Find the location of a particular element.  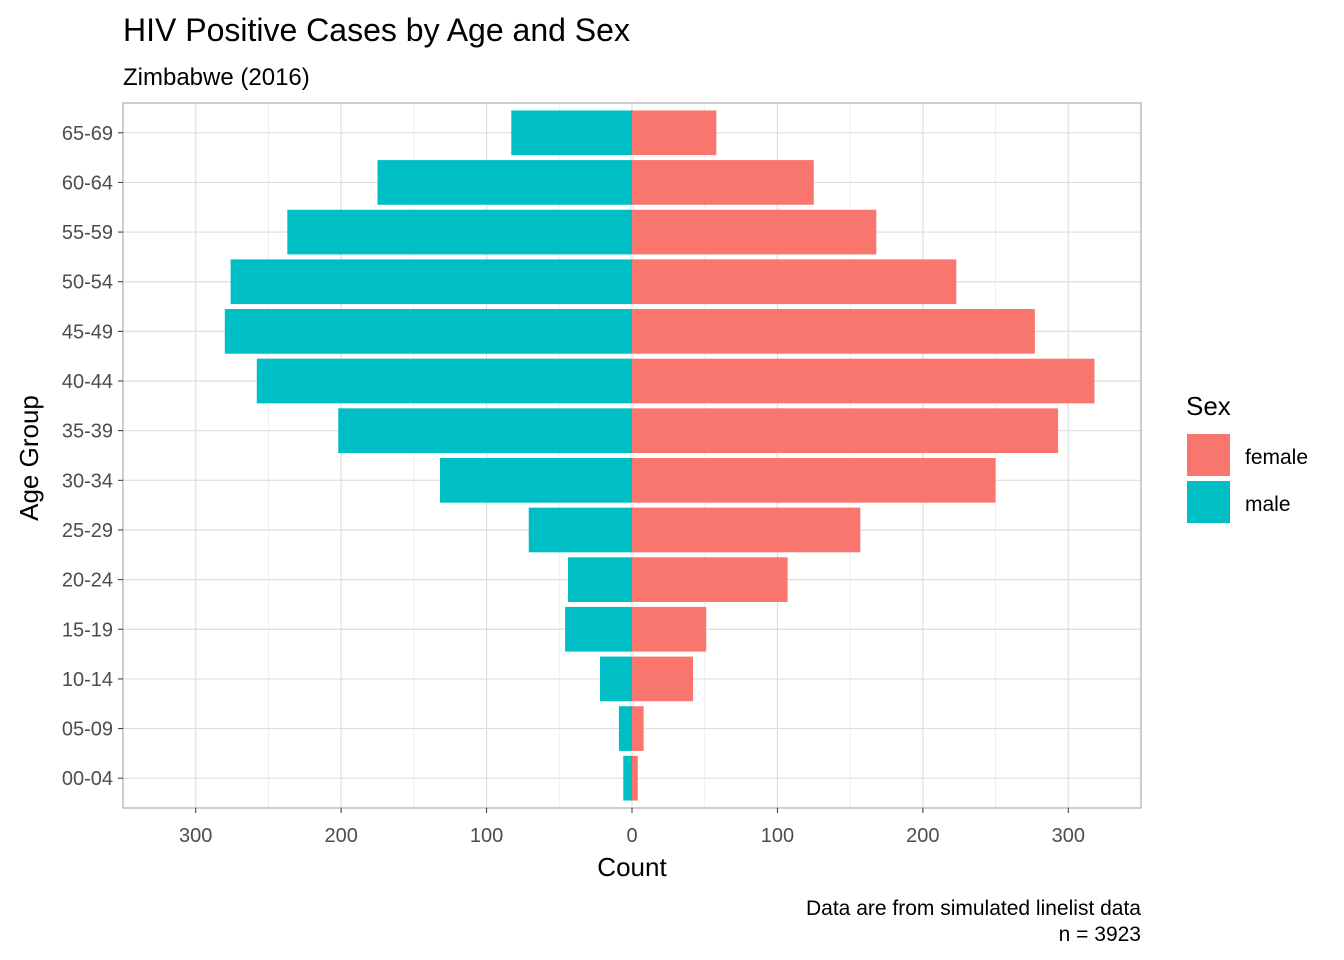

chart-title: HIV Positive Cases by Age and Sex is located at coordinates (376, 30).